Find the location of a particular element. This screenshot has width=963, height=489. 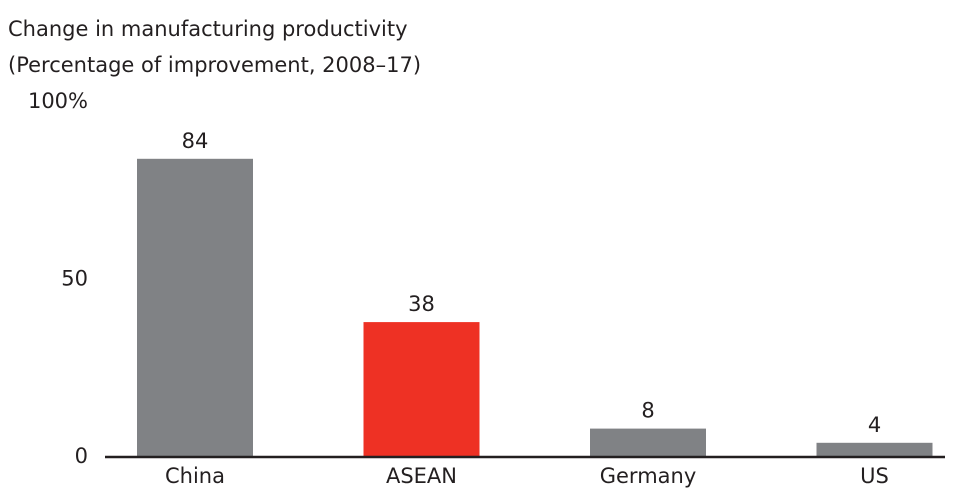

y-tick-label: 0 is located at coordinates (81, 456).